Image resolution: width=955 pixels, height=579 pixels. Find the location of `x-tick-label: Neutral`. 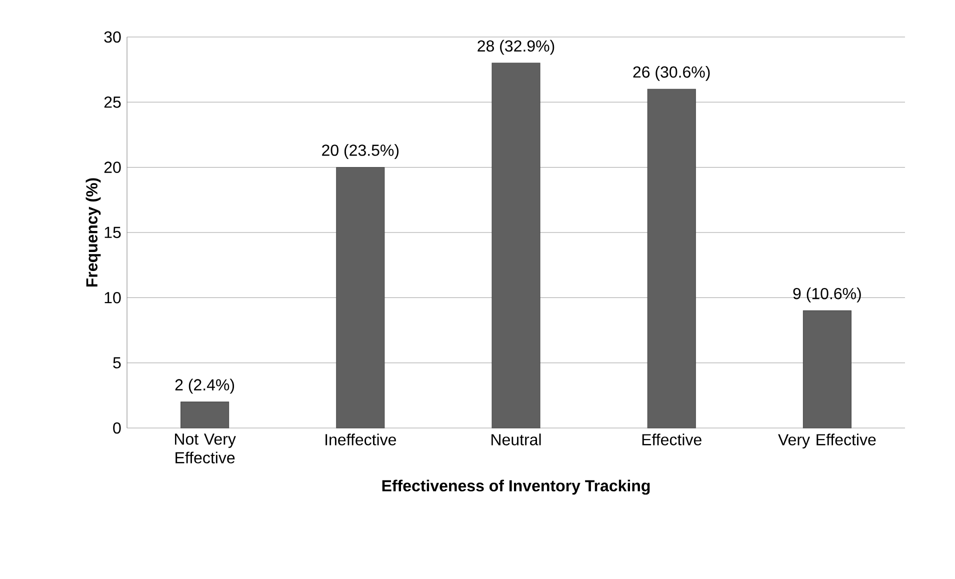

x-tick-label: Neutral is located at coordinates (516, 440).